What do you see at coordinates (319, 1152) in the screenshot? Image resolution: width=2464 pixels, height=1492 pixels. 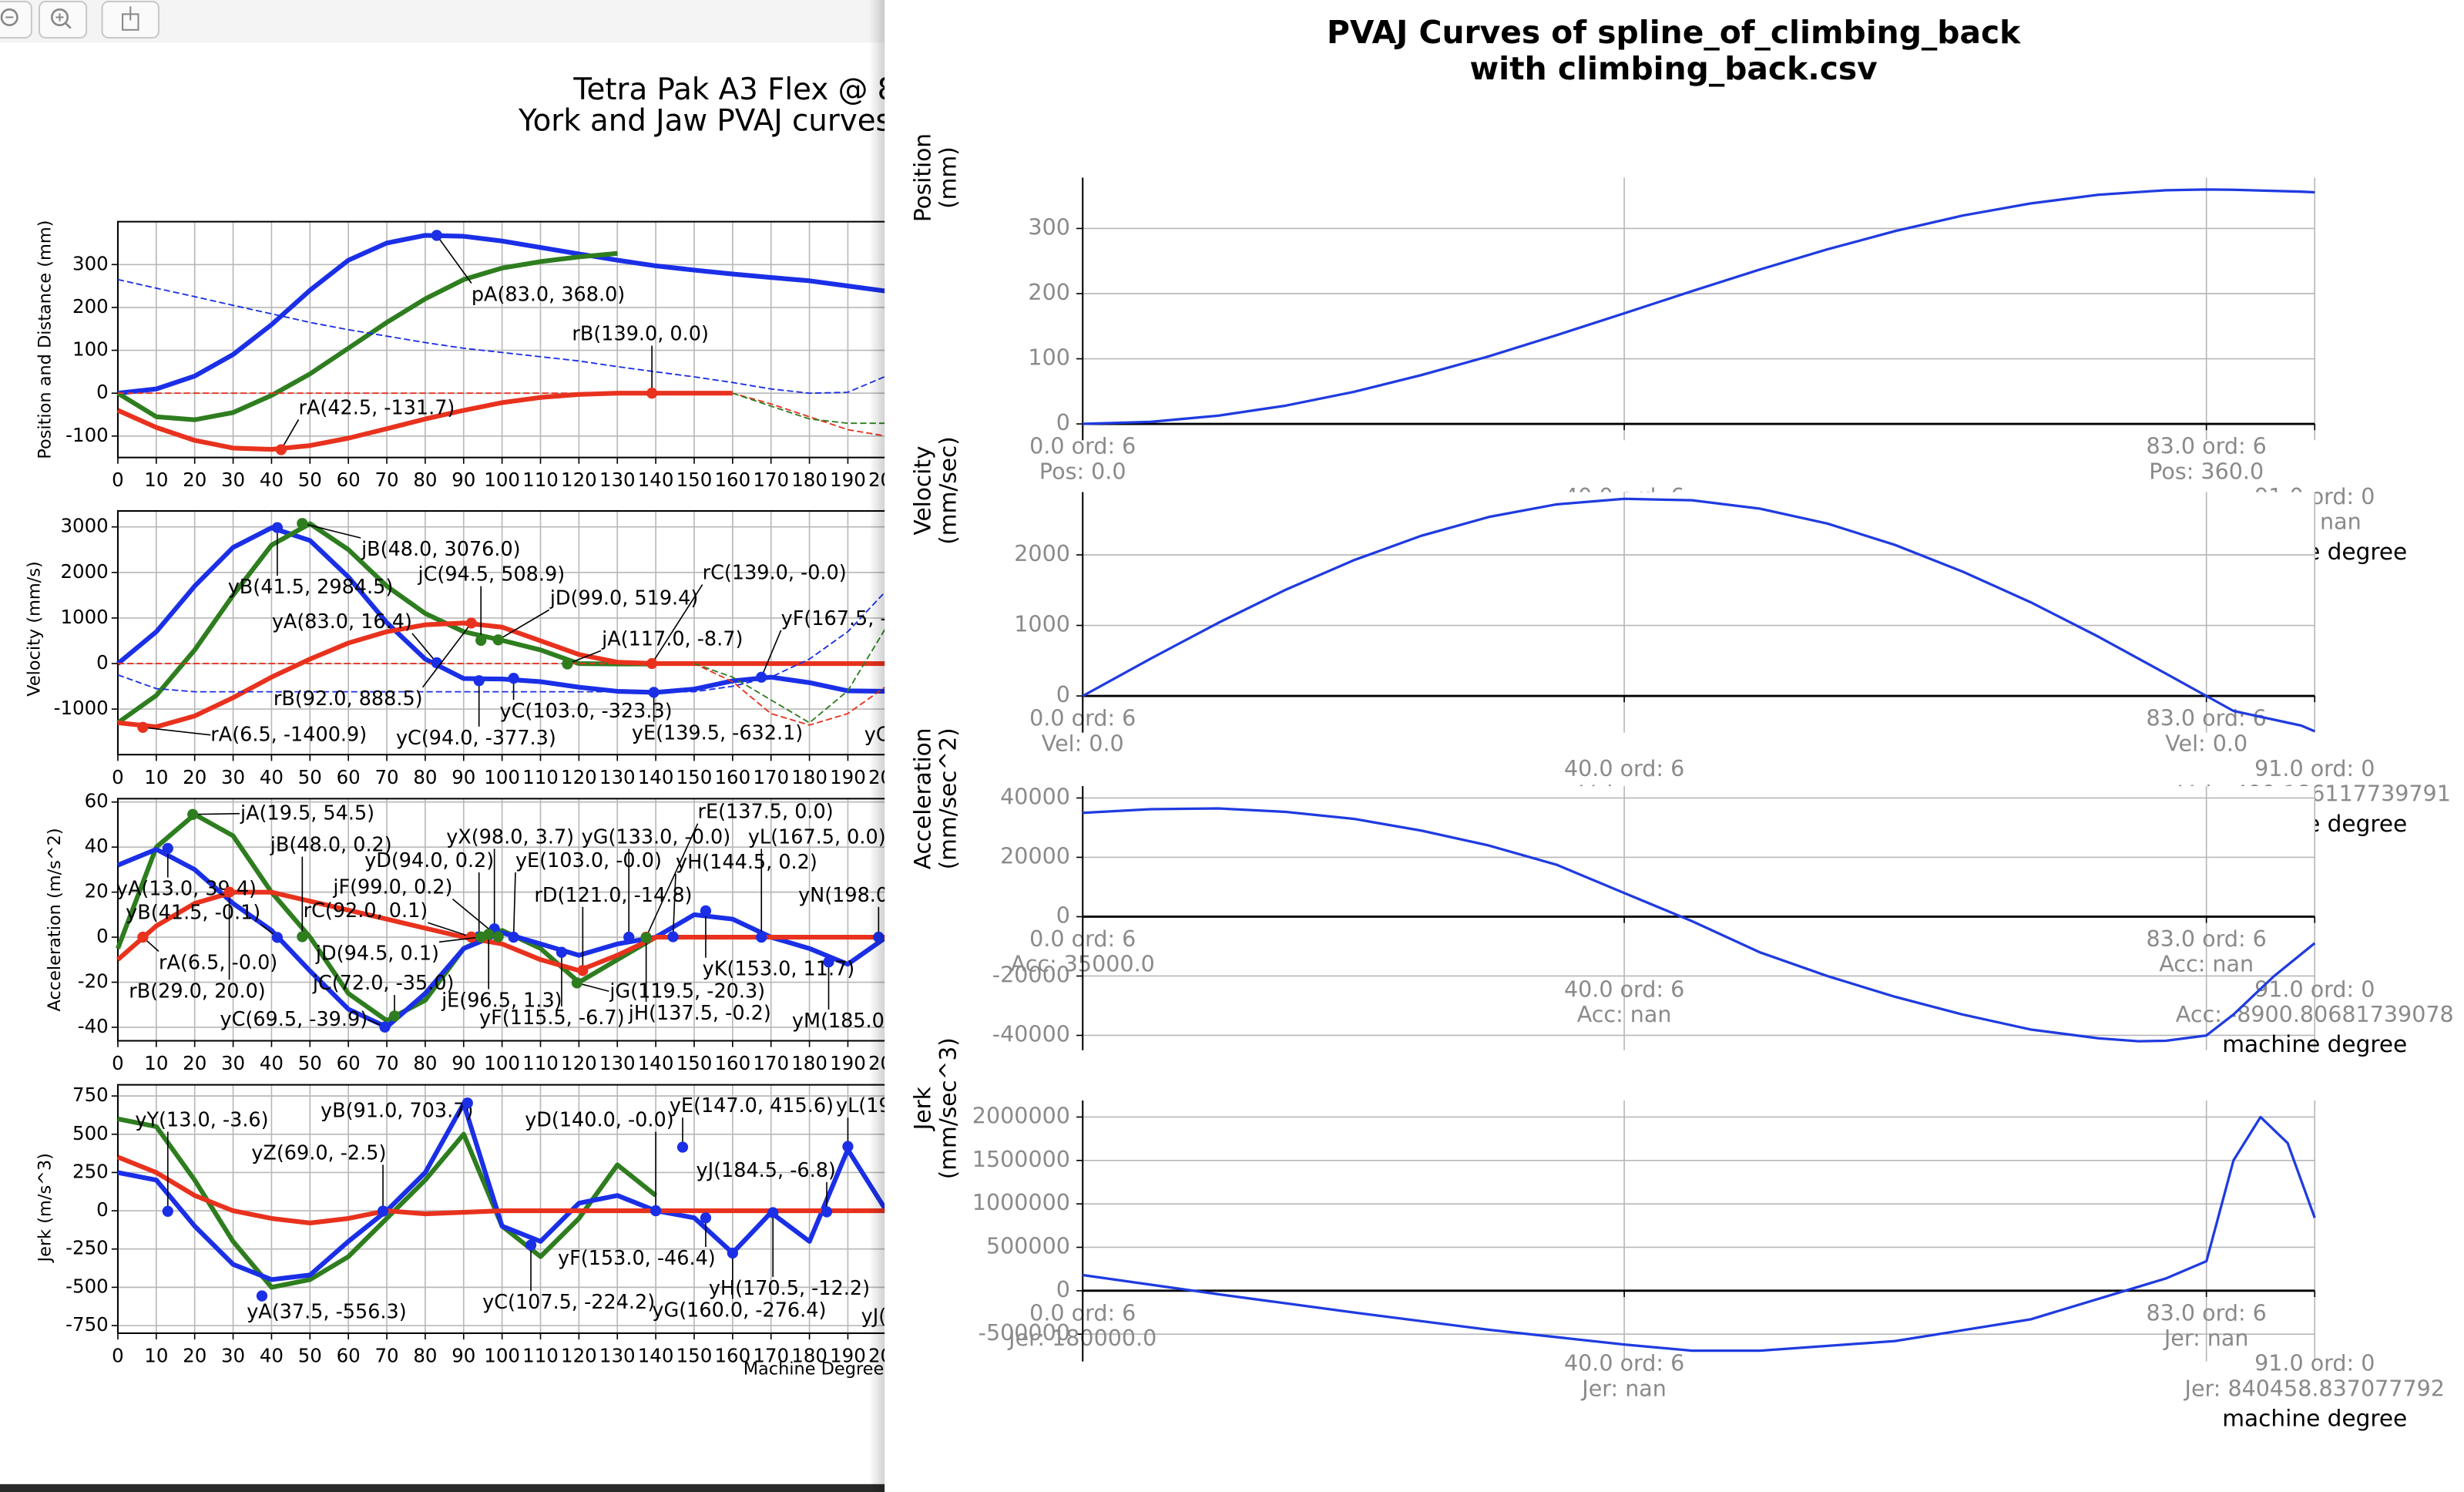 I see `annotation-label: yZ(69.0, -2.5)` at bounding box center [319, 1152].